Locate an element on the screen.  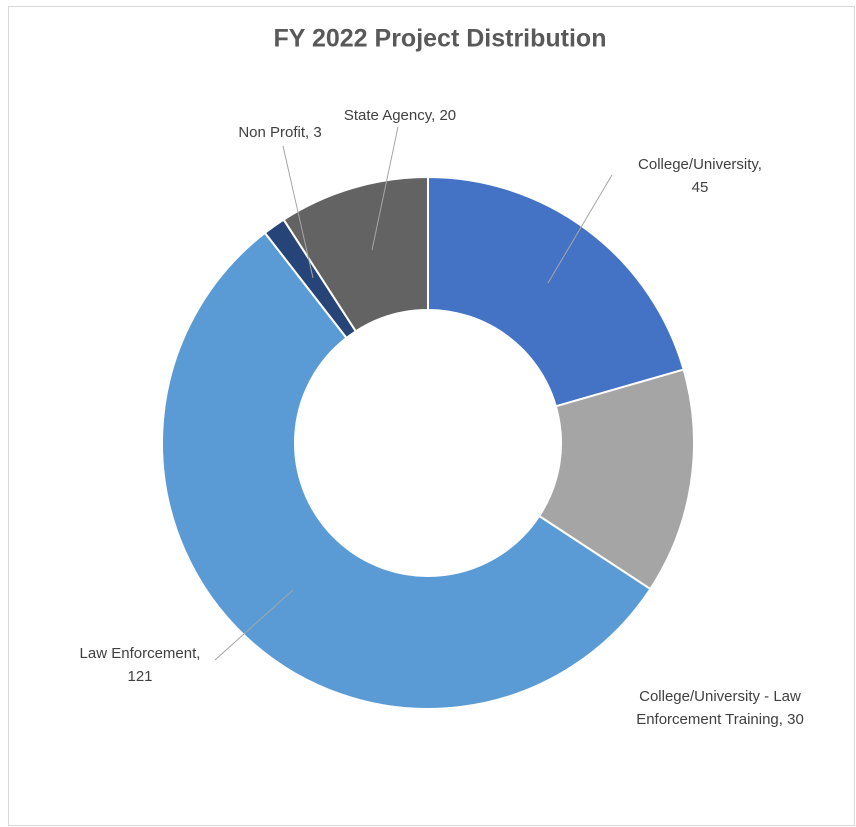
chart-title: FY 2022 Project Distribution is located at coordinates (440, 39).